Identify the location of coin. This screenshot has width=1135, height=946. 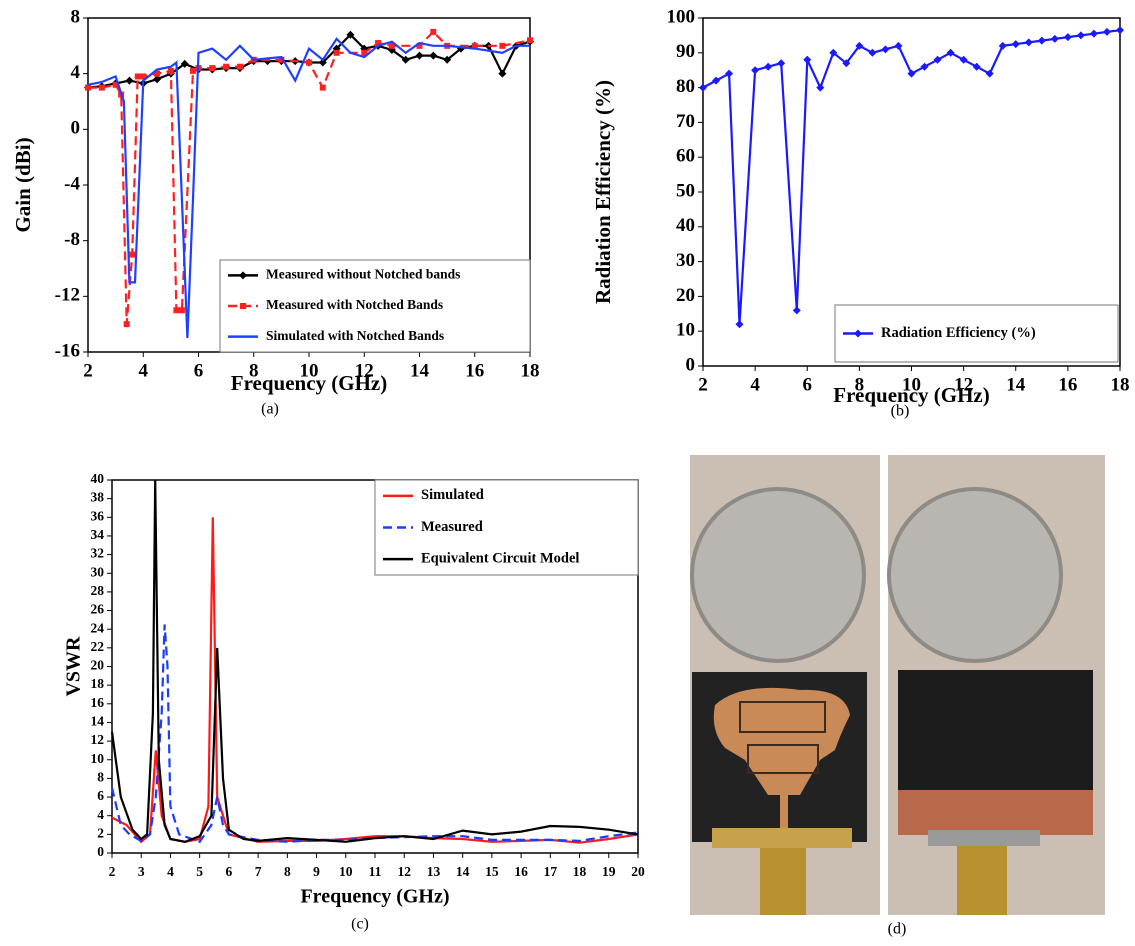
(778, 575).